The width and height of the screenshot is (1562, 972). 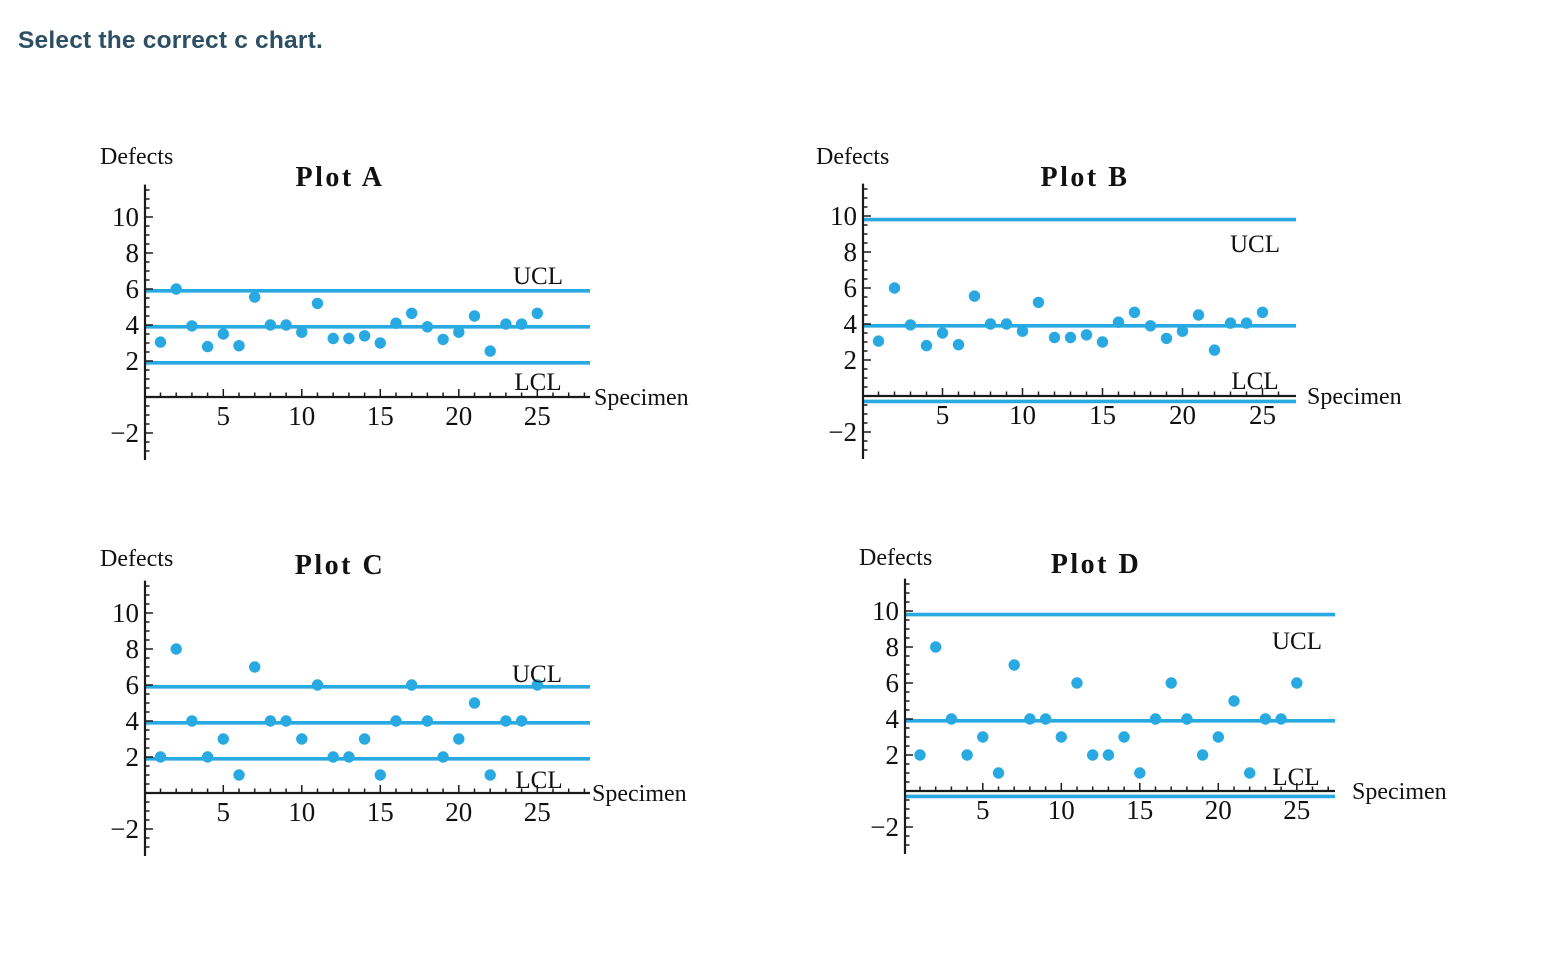 I want to click on x-tick-label: 25, so click(x=537, y=812).